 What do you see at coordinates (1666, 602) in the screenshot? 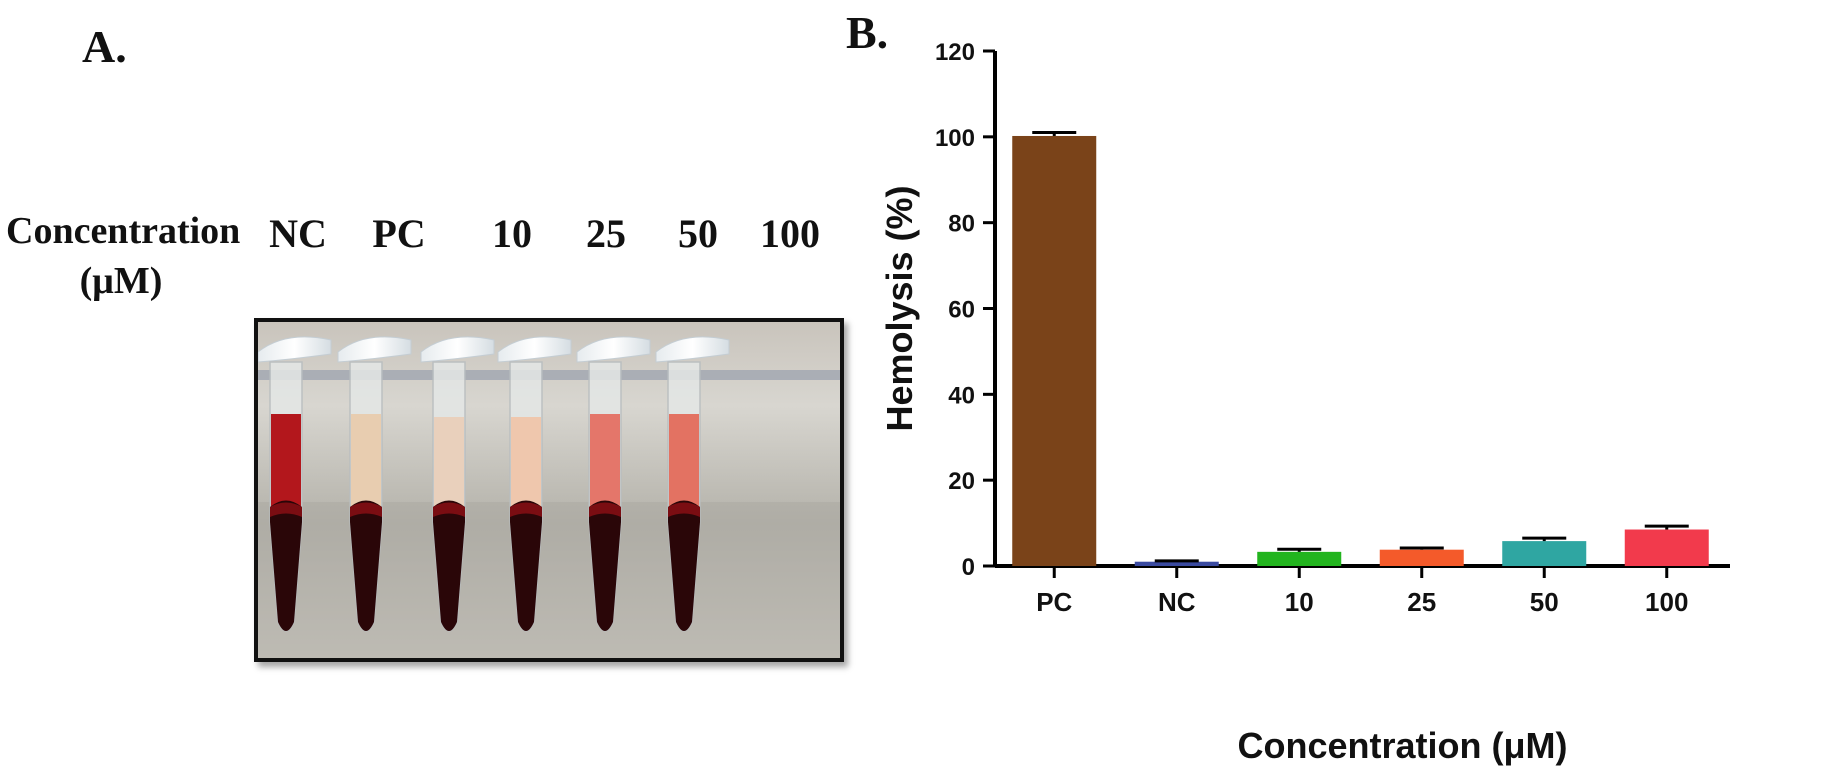
I see `x-tick-label: 100` at bounding box center [1666, 602].